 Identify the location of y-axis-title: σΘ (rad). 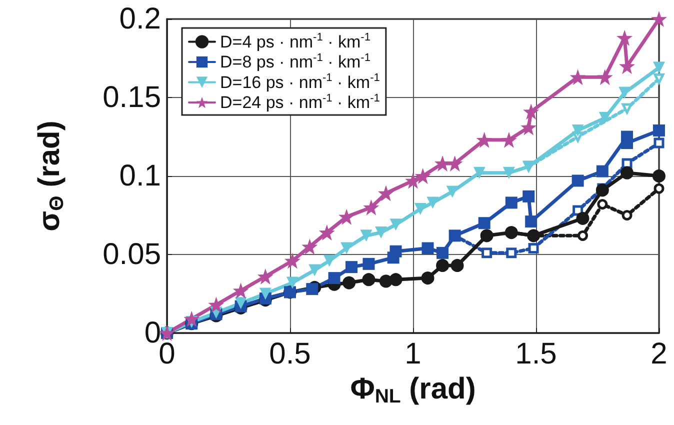
(50, 176).